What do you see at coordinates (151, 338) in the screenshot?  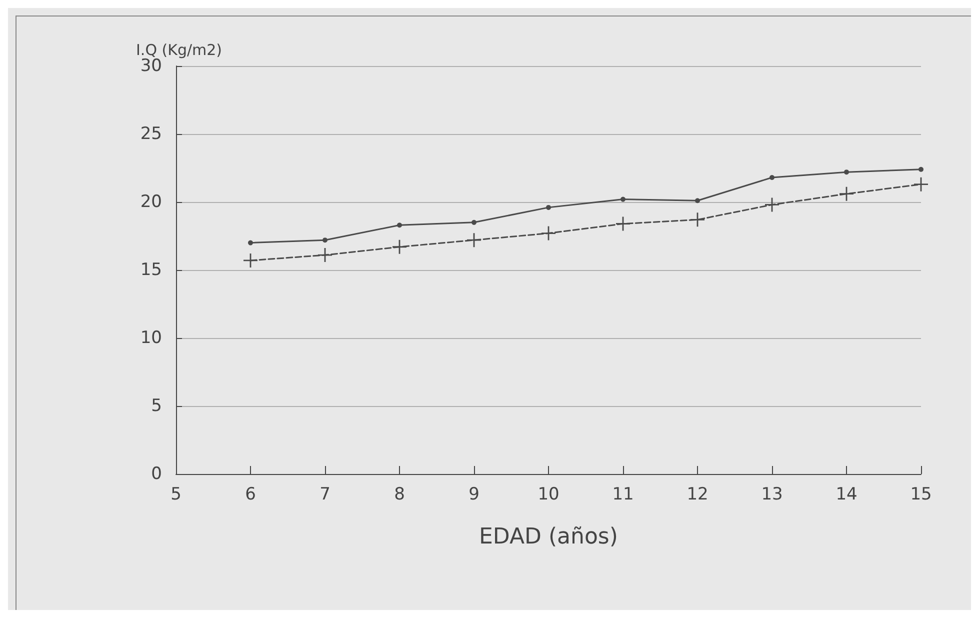 I see `y-tick-label: 10` at bounding box center [151, 338].